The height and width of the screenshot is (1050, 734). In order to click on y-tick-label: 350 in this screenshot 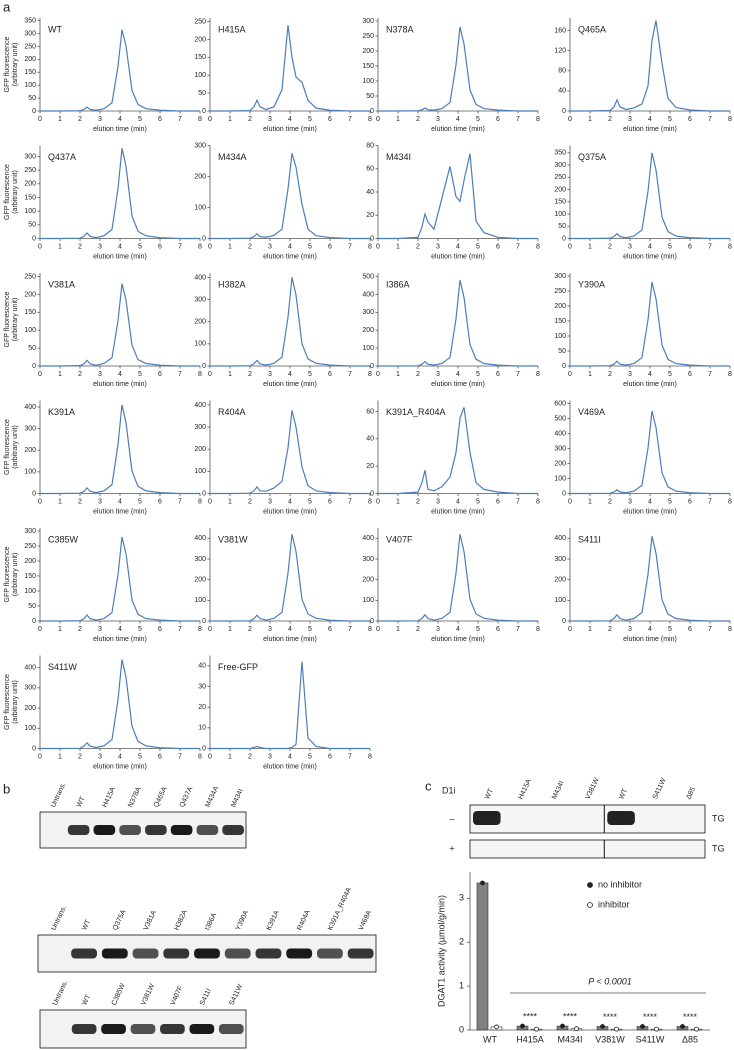, I will do `click(560, 153)`.